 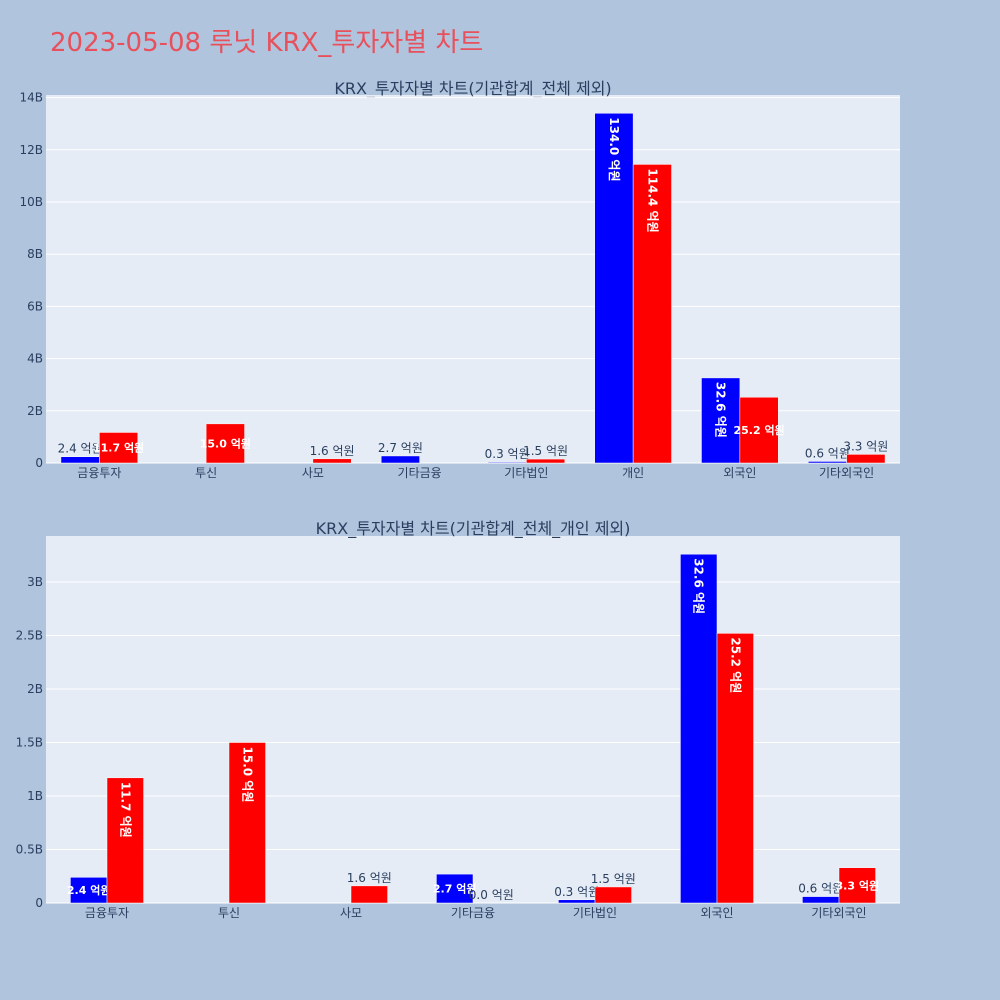 What do you see at coordinates (29, 743) in the screenshot?
I see `y-tick-label: 1.5B` at bounding box center [29, 743].